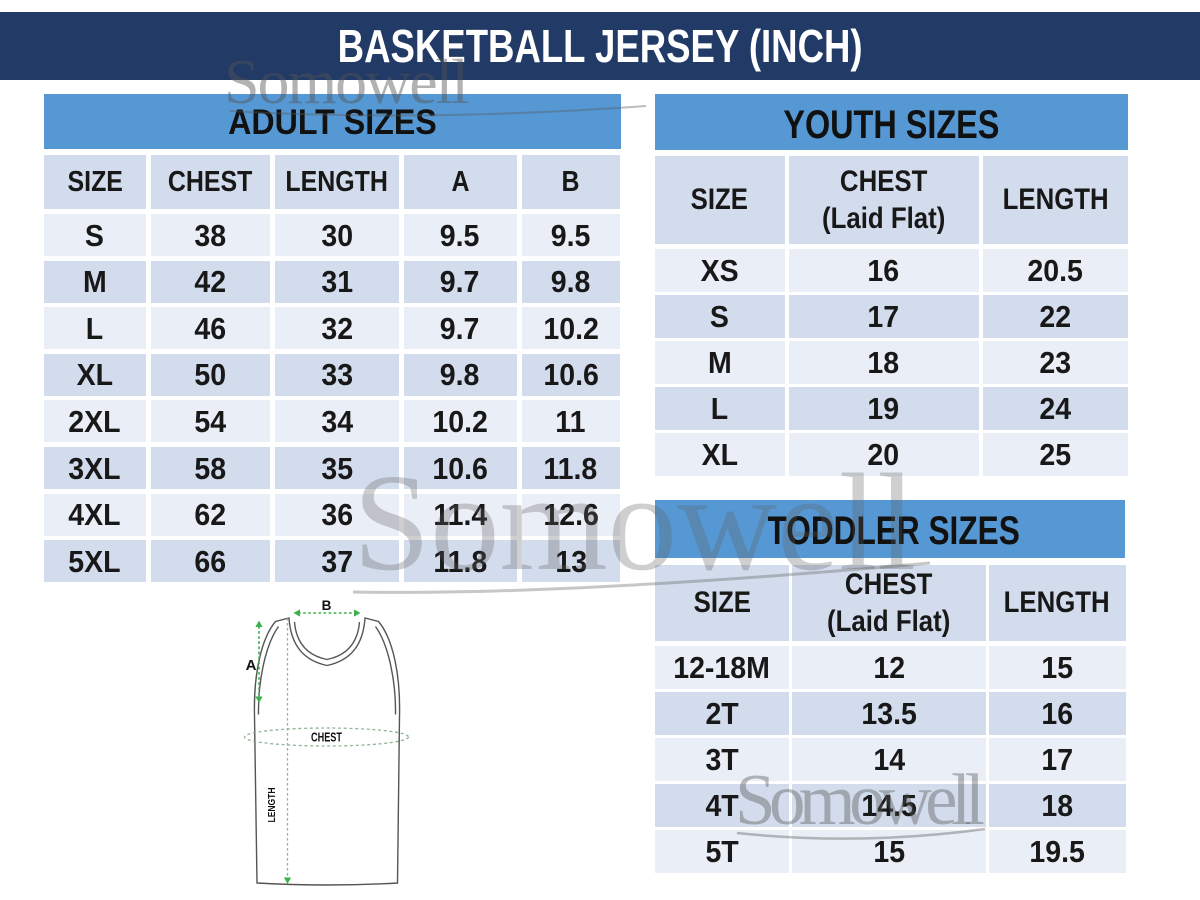 This screenshot has height=900, width=1200. Describe the element at coordinates (272, 805) in the screenshot. I see `svg-text: LENGTH` at that location.